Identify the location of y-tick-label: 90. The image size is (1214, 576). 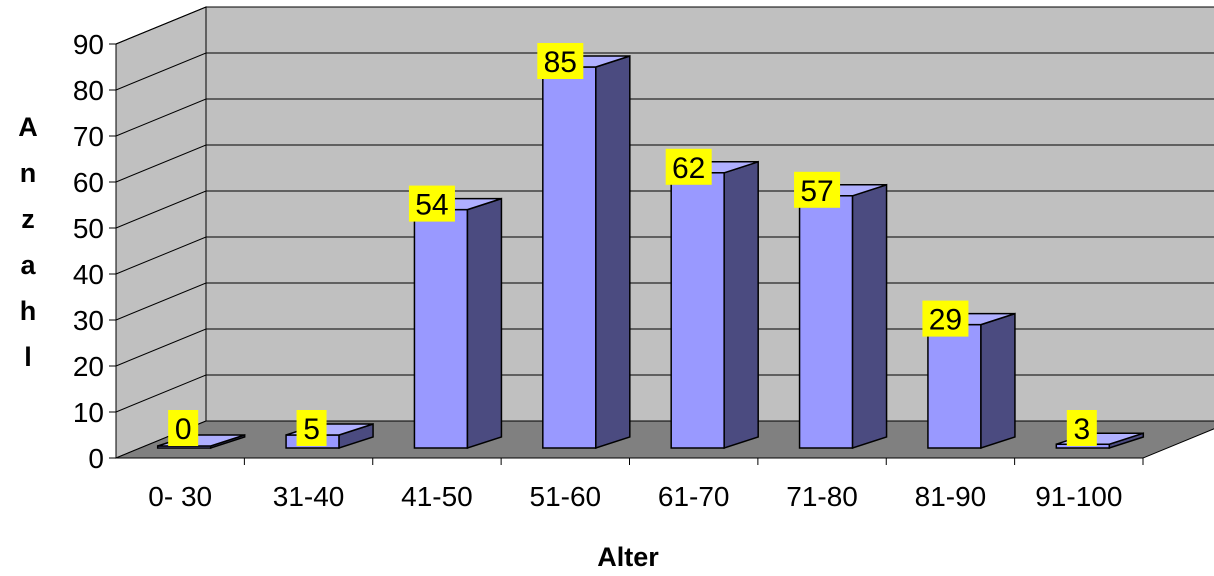
(88, 44).